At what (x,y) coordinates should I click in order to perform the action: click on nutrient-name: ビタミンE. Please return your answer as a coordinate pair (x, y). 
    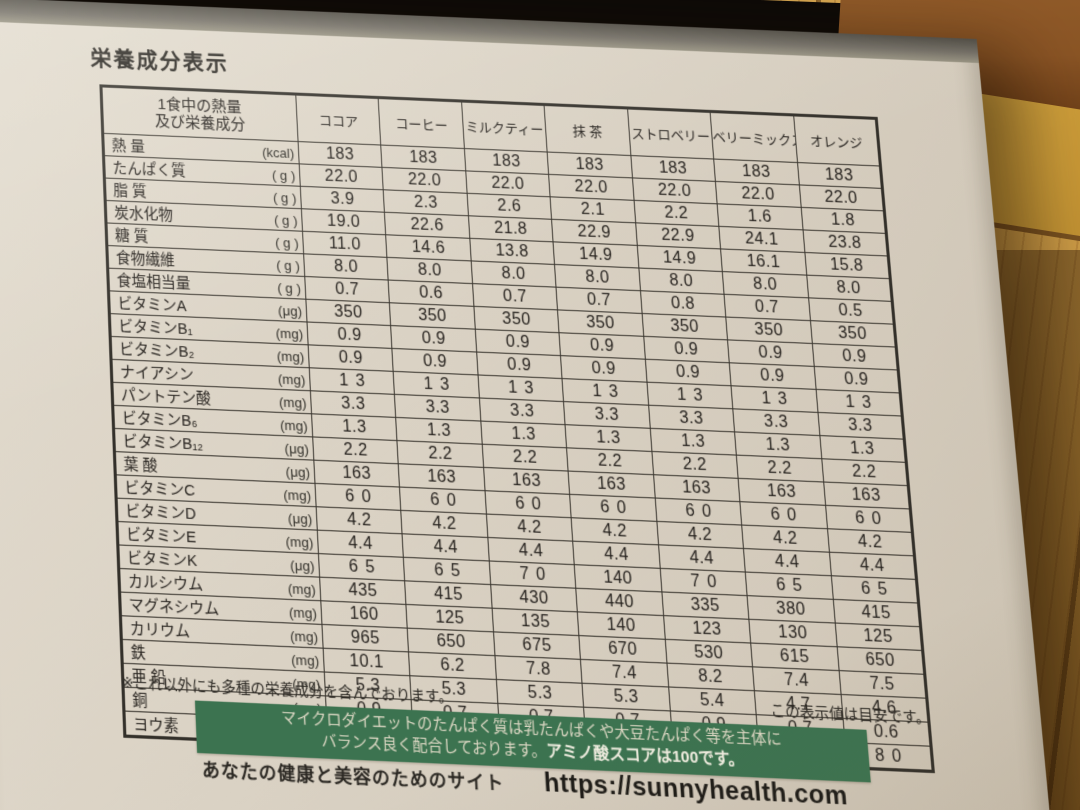
    Looking at the image, I should click on (161, 536).